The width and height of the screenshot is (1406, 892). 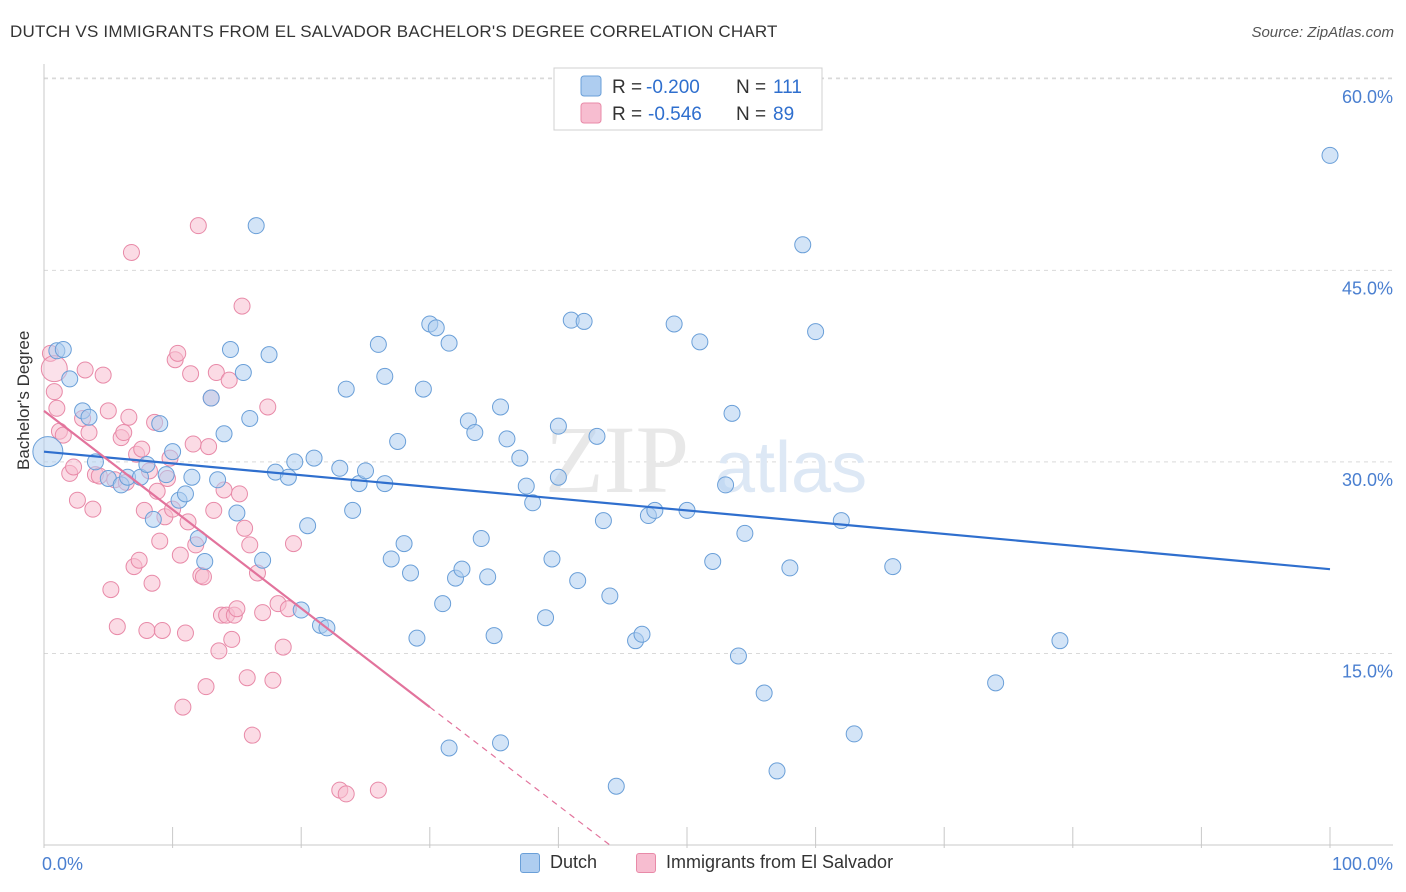 What do you see at coordinates (675, 114) in the screenshot?
I see `legend-salvador-r-value: -0.546` at bounding box center [675, 114].